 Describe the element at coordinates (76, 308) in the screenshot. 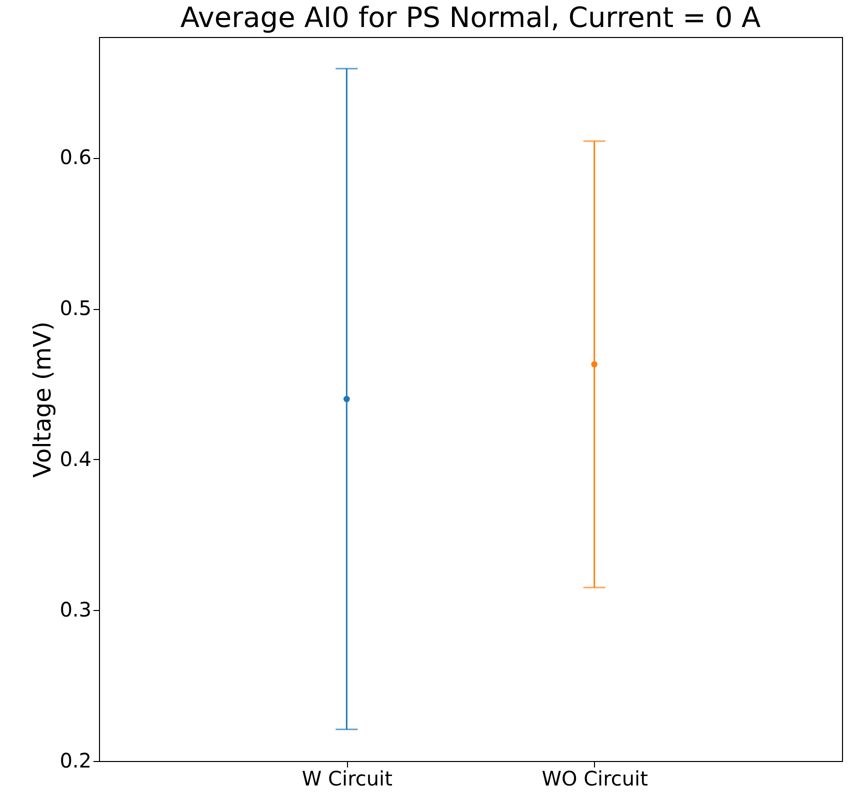

I see `y-tick-label: 0.5` at that location.